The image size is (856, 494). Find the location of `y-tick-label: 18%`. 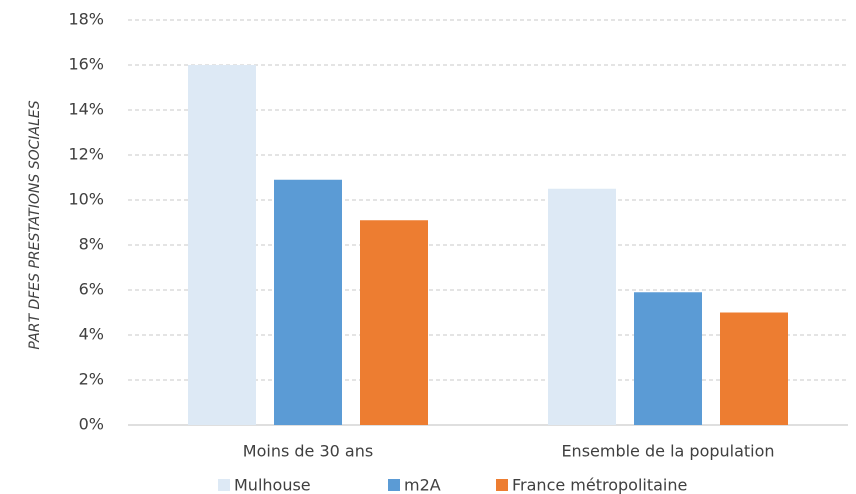

y-tick-label: 18% is located at coordinates (86, 19).